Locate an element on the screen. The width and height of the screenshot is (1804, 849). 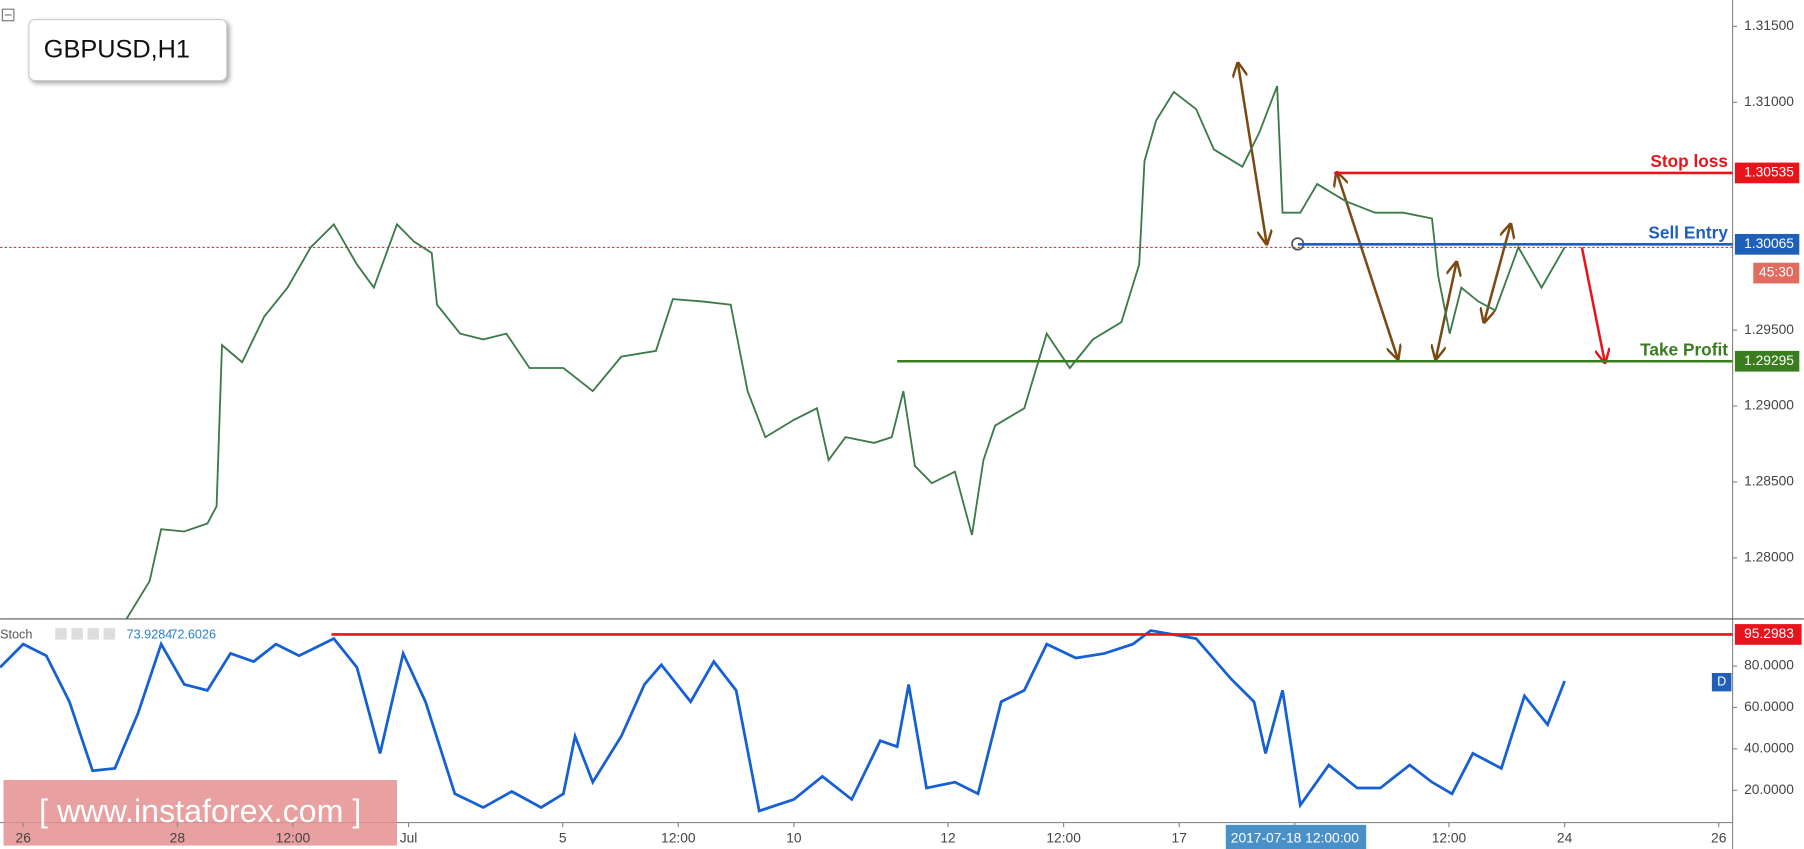
y-tick-label: 40.0000 is located at coordinates (1769, 748).